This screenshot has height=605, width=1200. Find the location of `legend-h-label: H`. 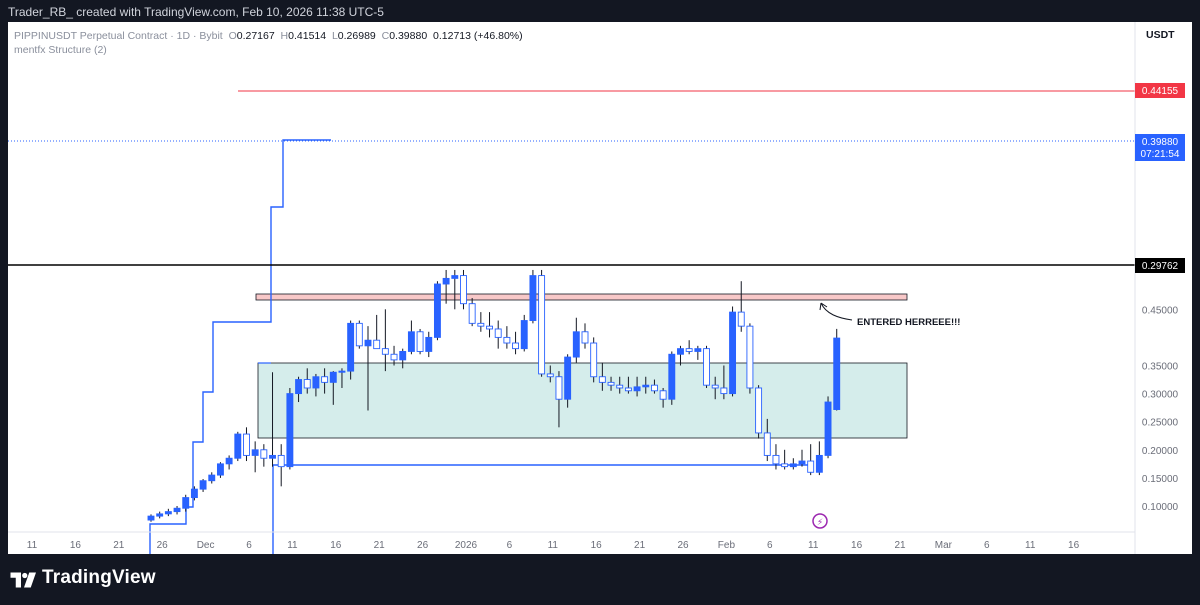

legend-h-label: H is located at coordinates (284, 36).